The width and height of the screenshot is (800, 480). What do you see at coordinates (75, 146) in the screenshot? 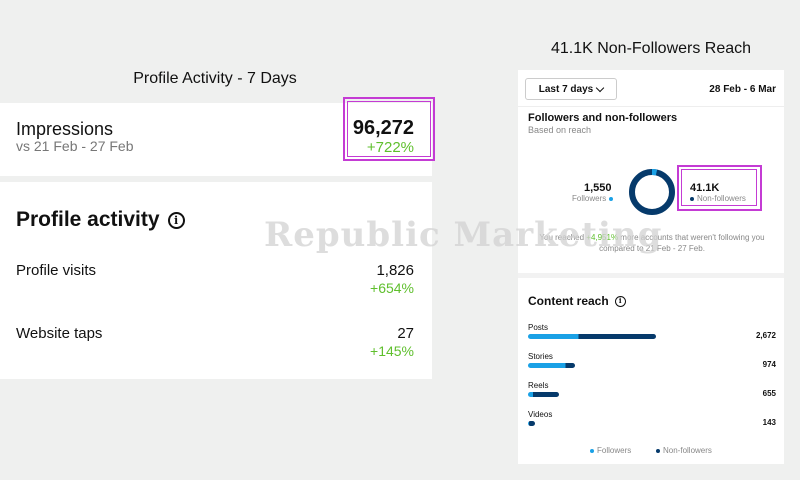
I see `impressions-comparison: vs 21 Feb - 27 Feb` at bounding box center [75, 146].